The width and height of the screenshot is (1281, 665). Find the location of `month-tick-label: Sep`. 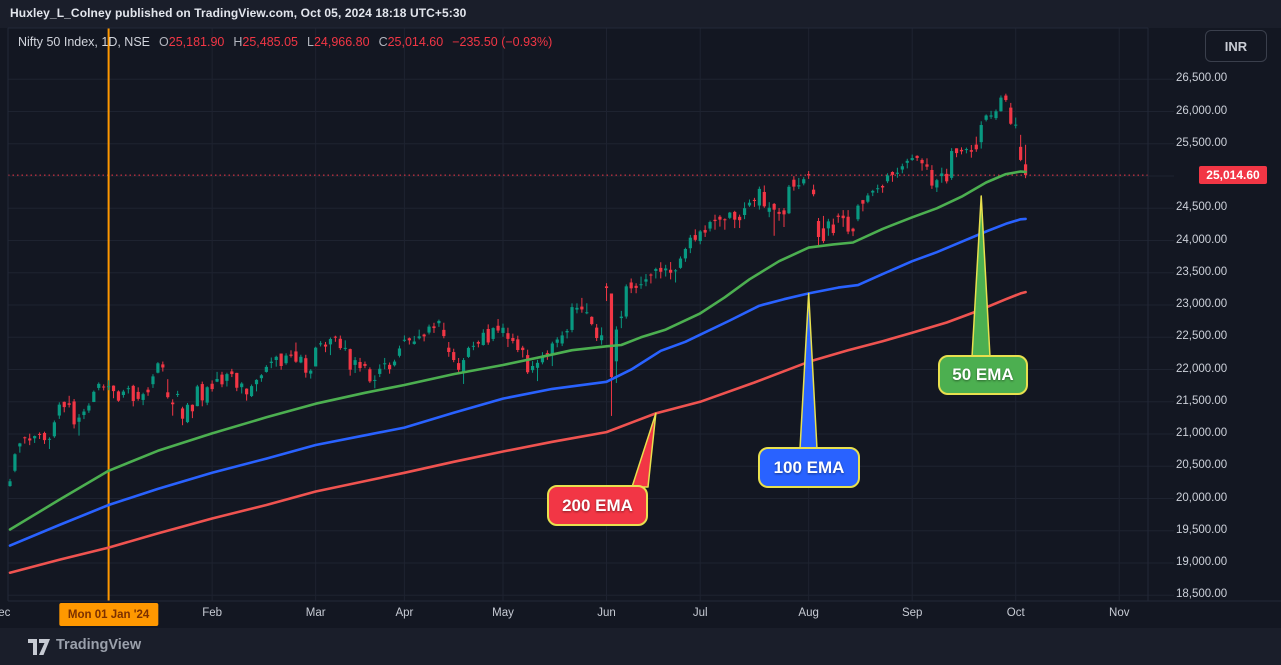

month-tick-label: Sep is located at coordinates (912, 613).